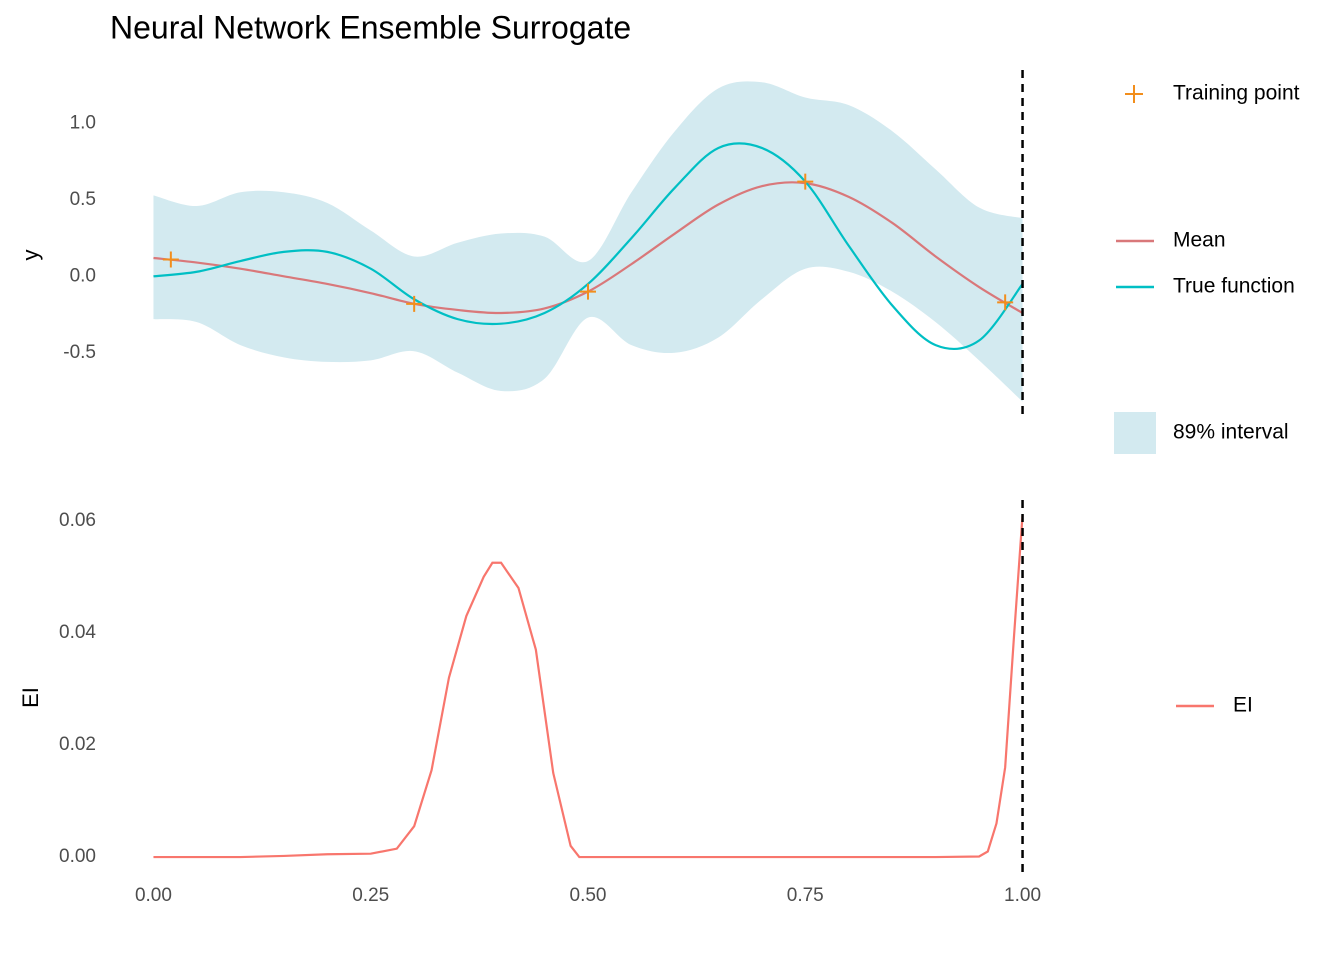  Describe the element at coordinates (83, 123) in the screenshot. I see `y-tick-label: 1.0` at that location.